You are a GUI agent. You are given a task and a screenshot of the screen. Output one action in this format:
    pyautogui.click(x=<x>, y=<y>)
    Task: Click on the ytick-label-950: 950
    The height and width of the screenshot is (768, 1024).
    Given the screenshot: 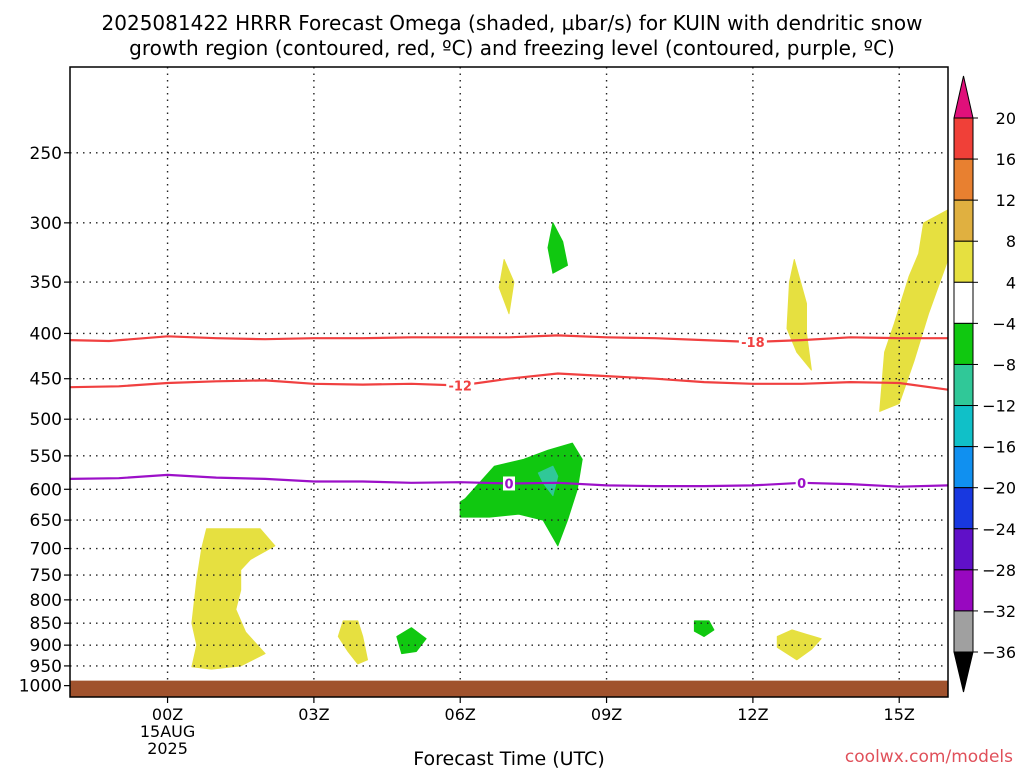 What is the action you would take?
    pyautogui.click(x=46, y=667)
    